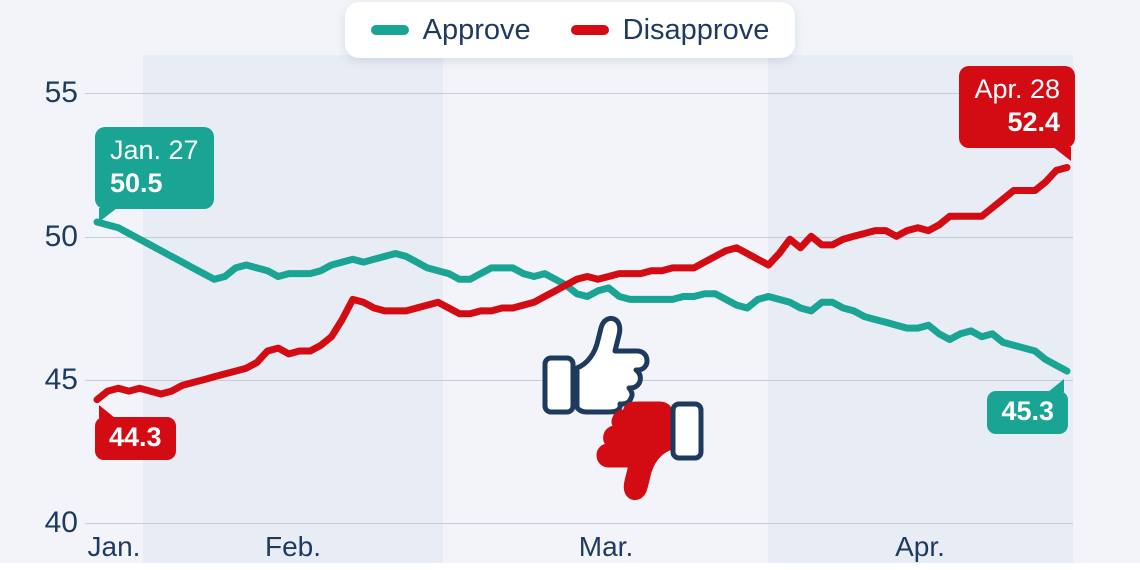 This screenshot has height=570, width=1140. What do you see at coordinates (61, 236) in the screenshot?
I see `y-tick-50: 50` at bounding box center [61, 236].